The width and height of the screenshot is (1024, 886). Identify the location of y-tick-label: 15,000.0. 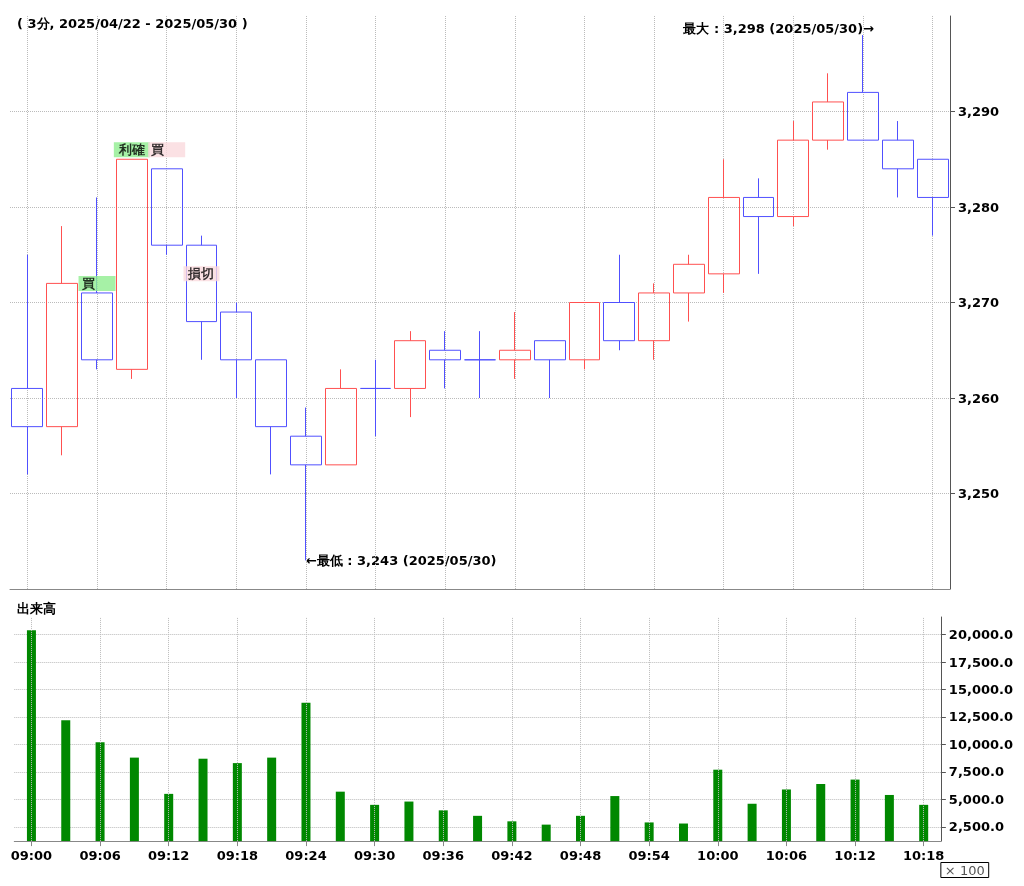
(981, 689).